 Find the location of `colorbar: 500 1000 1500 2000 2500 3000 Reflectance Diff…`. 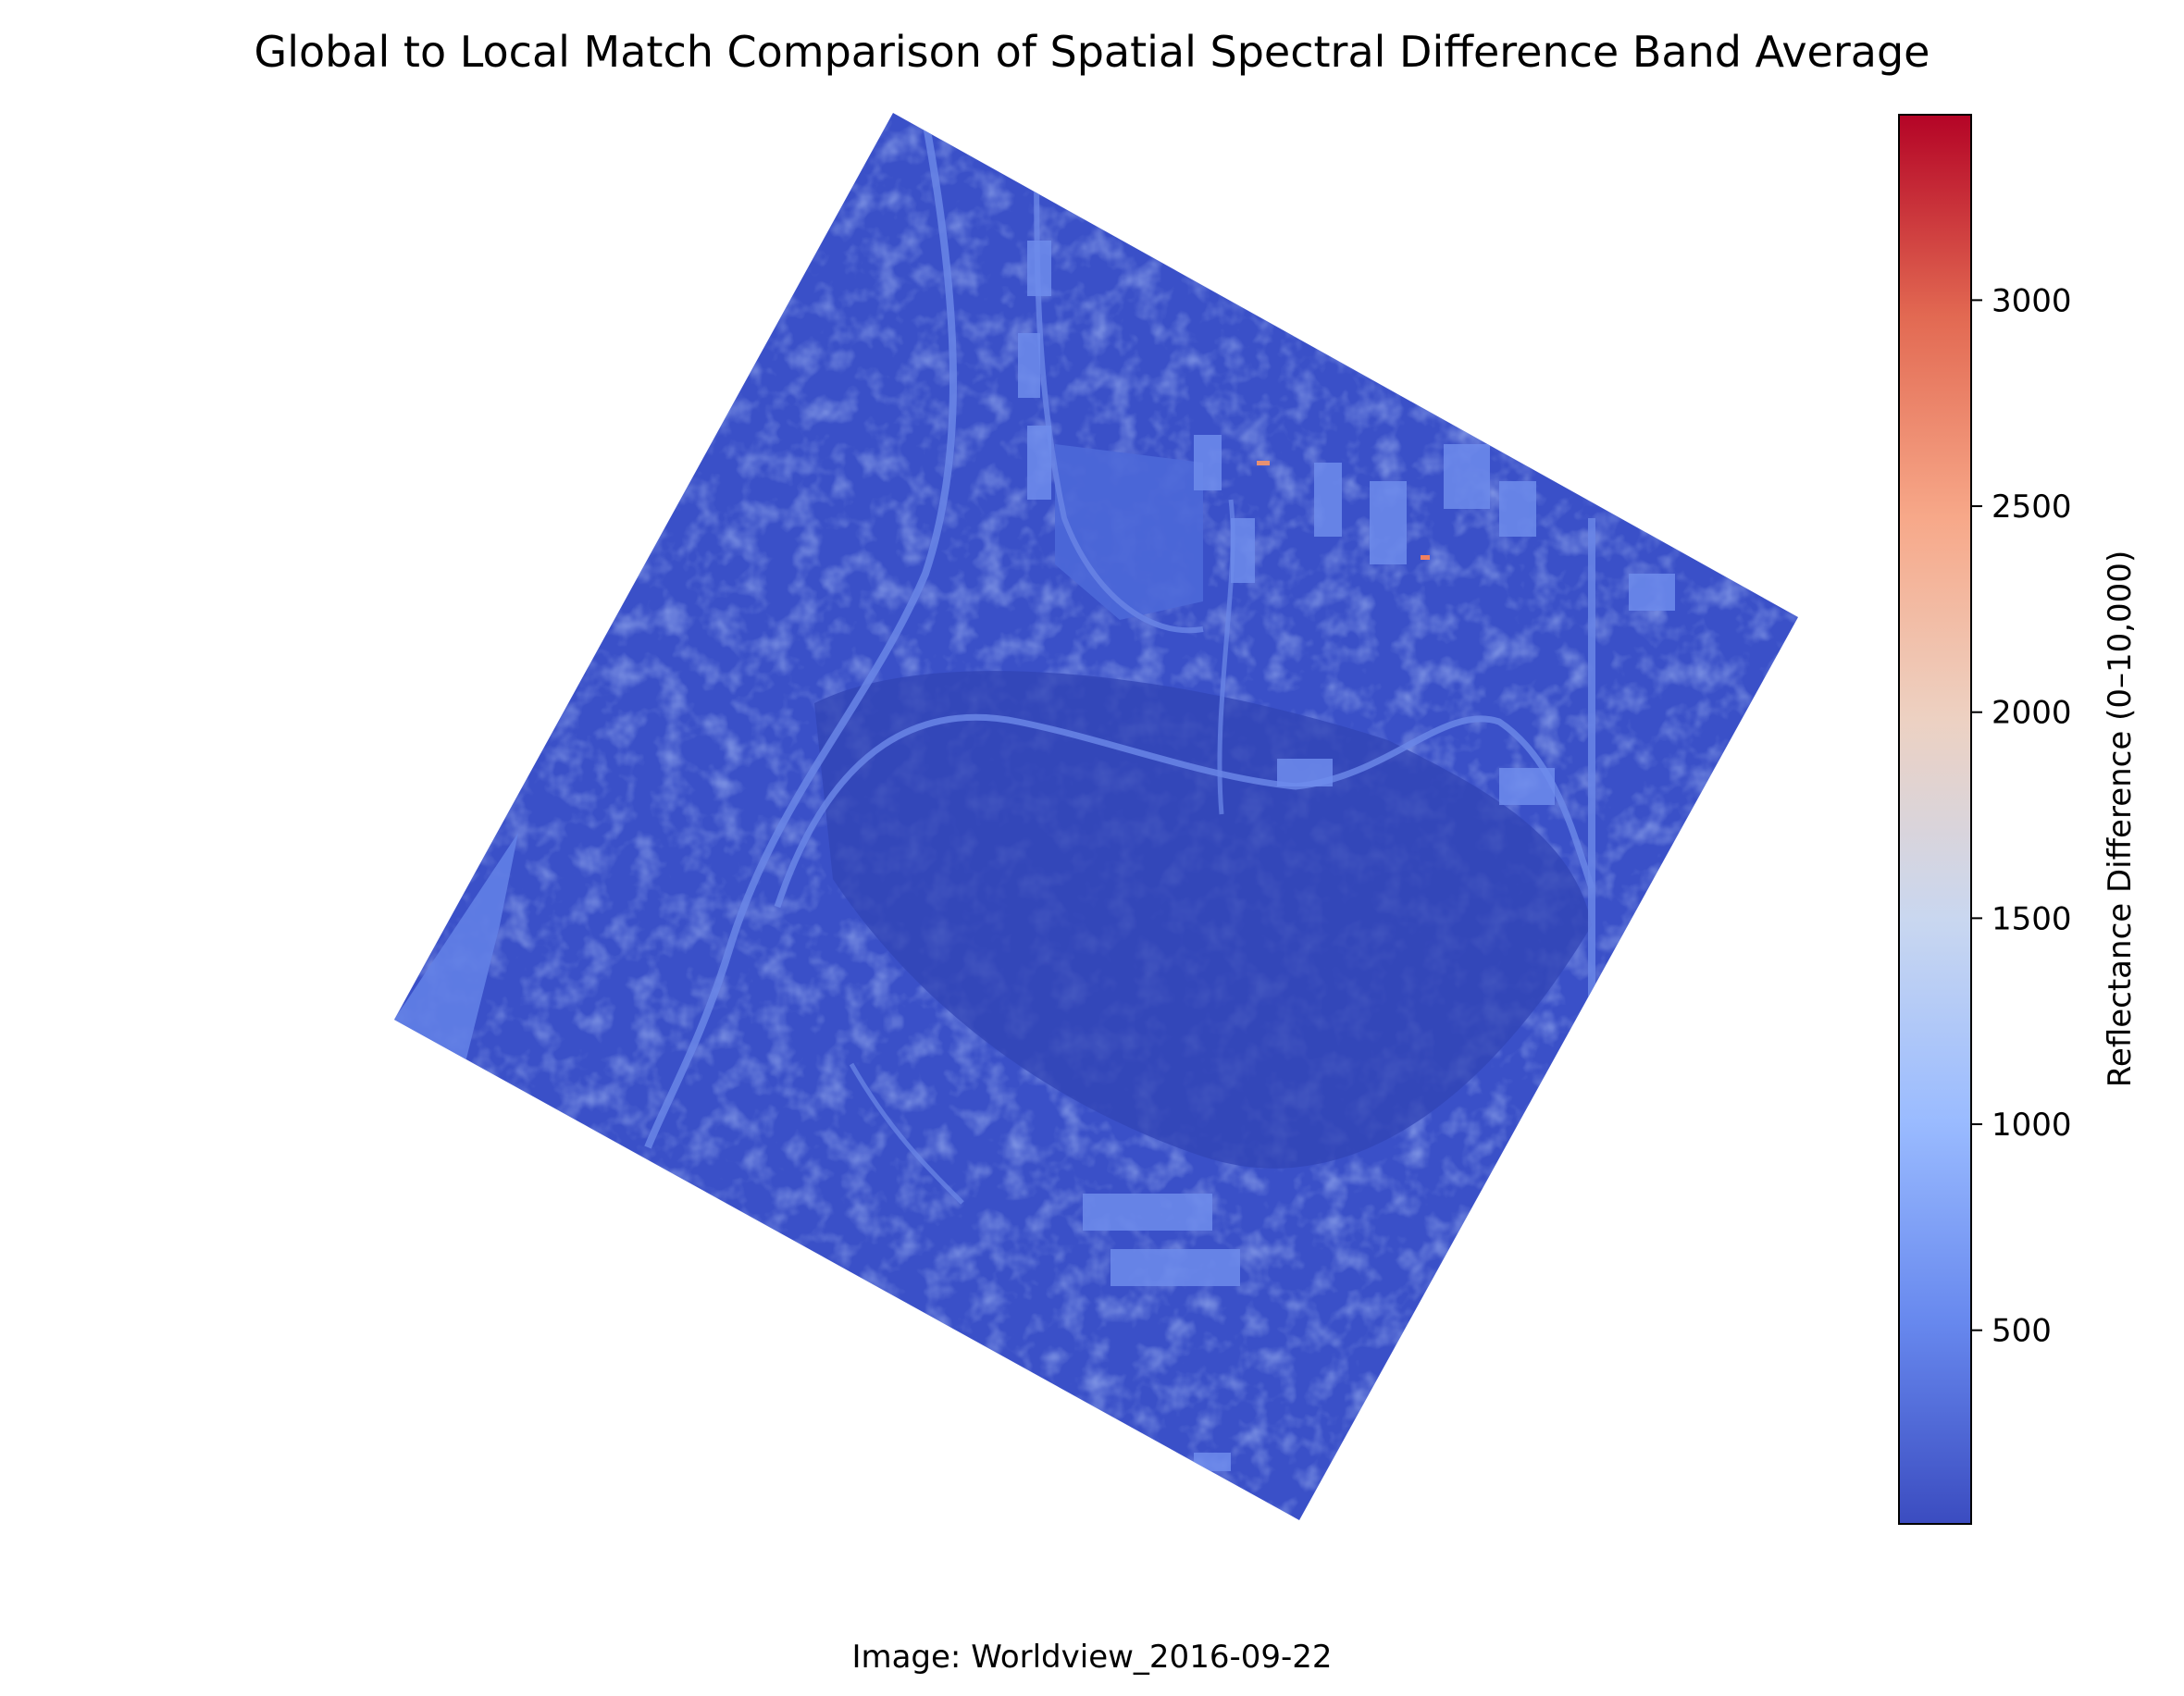

colorbar: 500 1000 1500 2000 2500 3000 Reflectance Diff… is located at coordinates (2018, 820).